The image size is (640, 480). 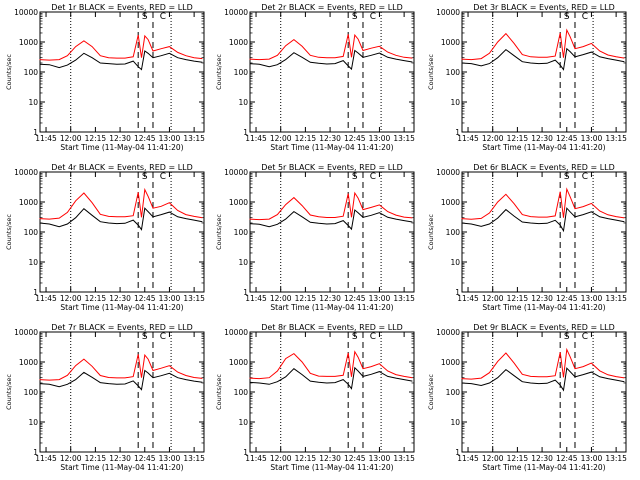 I want to click on chart-title: Det 2r BLACK = Events, RED = LLD, so click(x=332, y=7).